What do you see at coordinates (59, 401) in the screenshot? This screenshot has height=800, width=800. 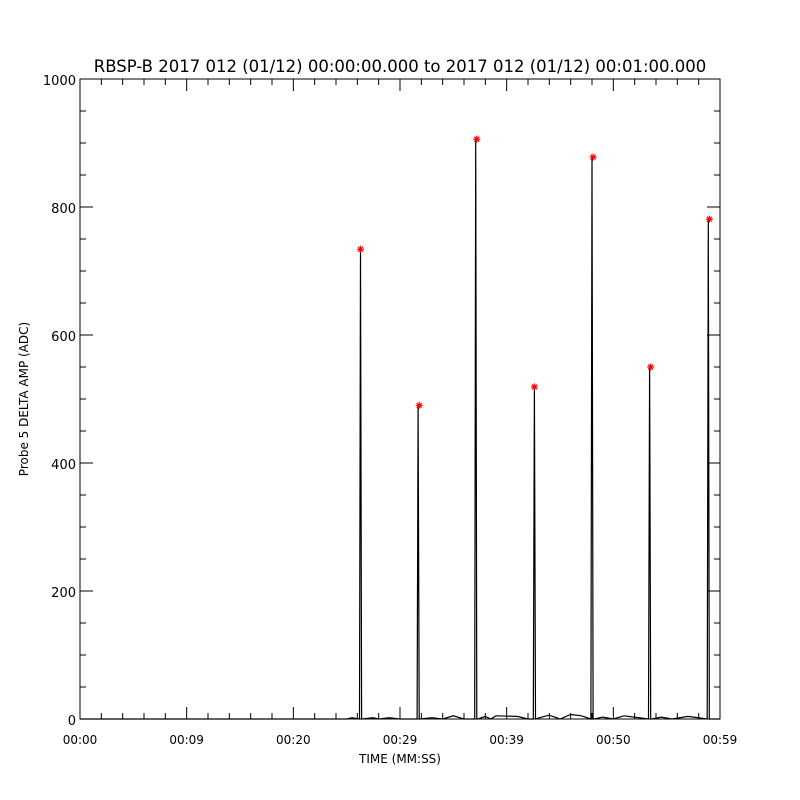 I see `y-tick-labels: 0 200 400 600 800 1000` at bounding box center [59, 401].